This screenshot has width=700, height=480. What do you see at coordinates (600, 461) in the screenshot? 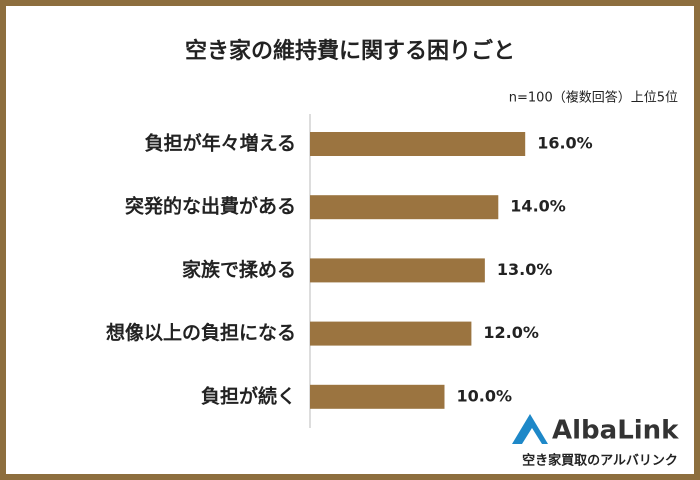
I see `logo-tagline: 空き家買取のアルバリンク` at bounding box center [600, 461].